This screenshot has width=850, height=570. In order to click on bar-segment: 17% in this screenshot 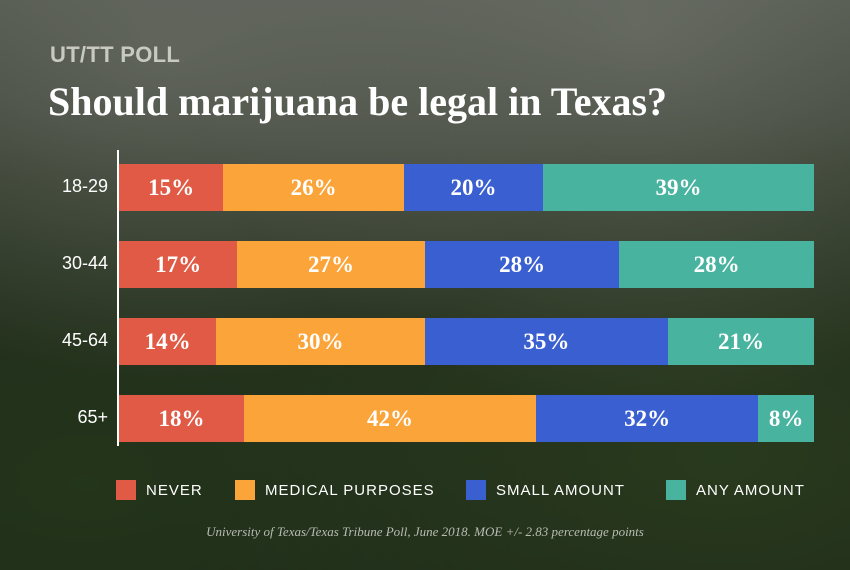, I will do `click(178, 264)`.